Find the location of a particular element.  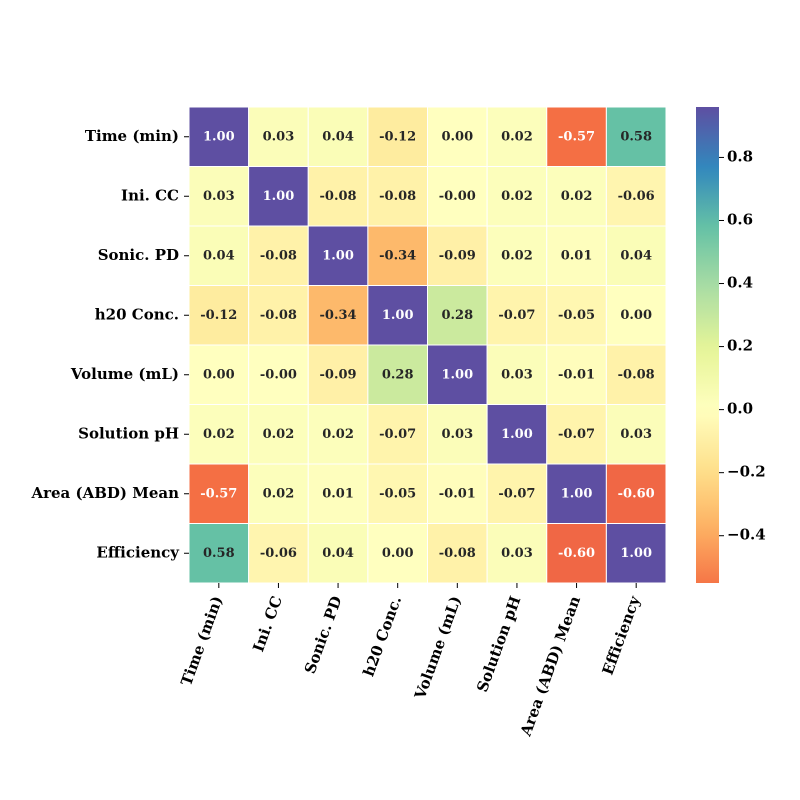

x-tick-label: Time (min) is located at coordinates (201, 641).